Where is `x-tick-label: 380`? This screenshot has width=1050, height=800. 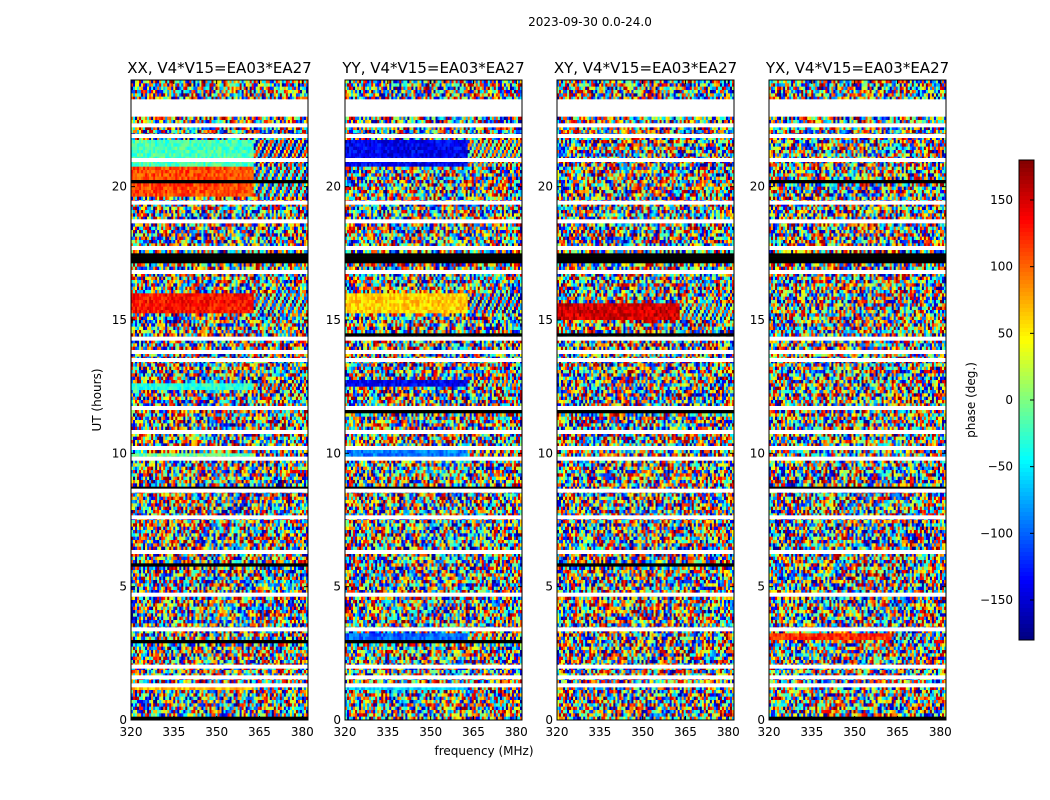 x-tick-label: 380 is located at coordinates (728, 732).